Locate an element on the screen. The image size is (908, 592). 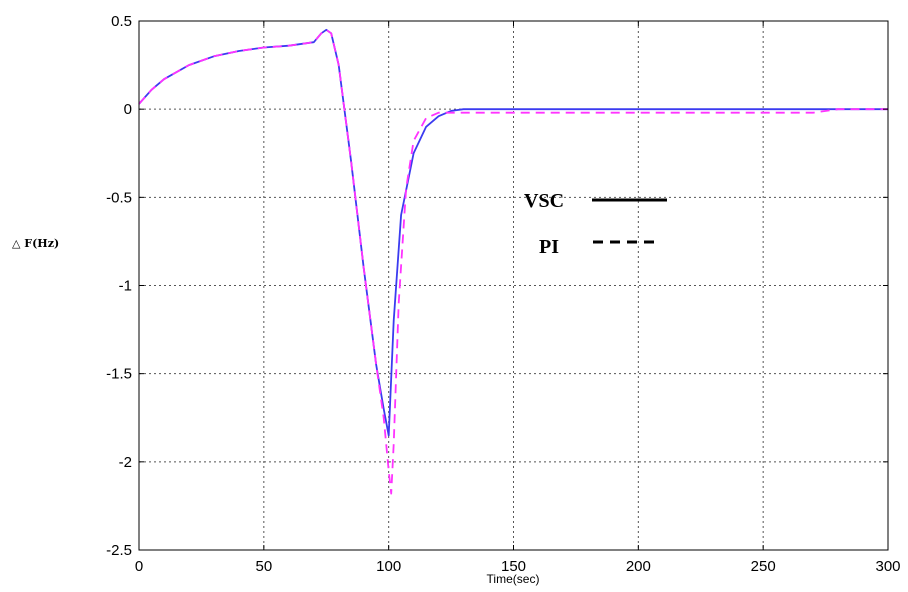
y-axis-label: △ F(Hz) is located at coordinates (35, 243).